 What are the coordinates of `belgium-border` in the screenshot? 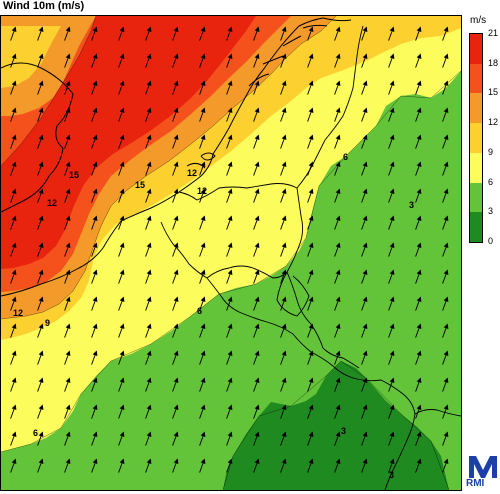 It's located at (232, 231).